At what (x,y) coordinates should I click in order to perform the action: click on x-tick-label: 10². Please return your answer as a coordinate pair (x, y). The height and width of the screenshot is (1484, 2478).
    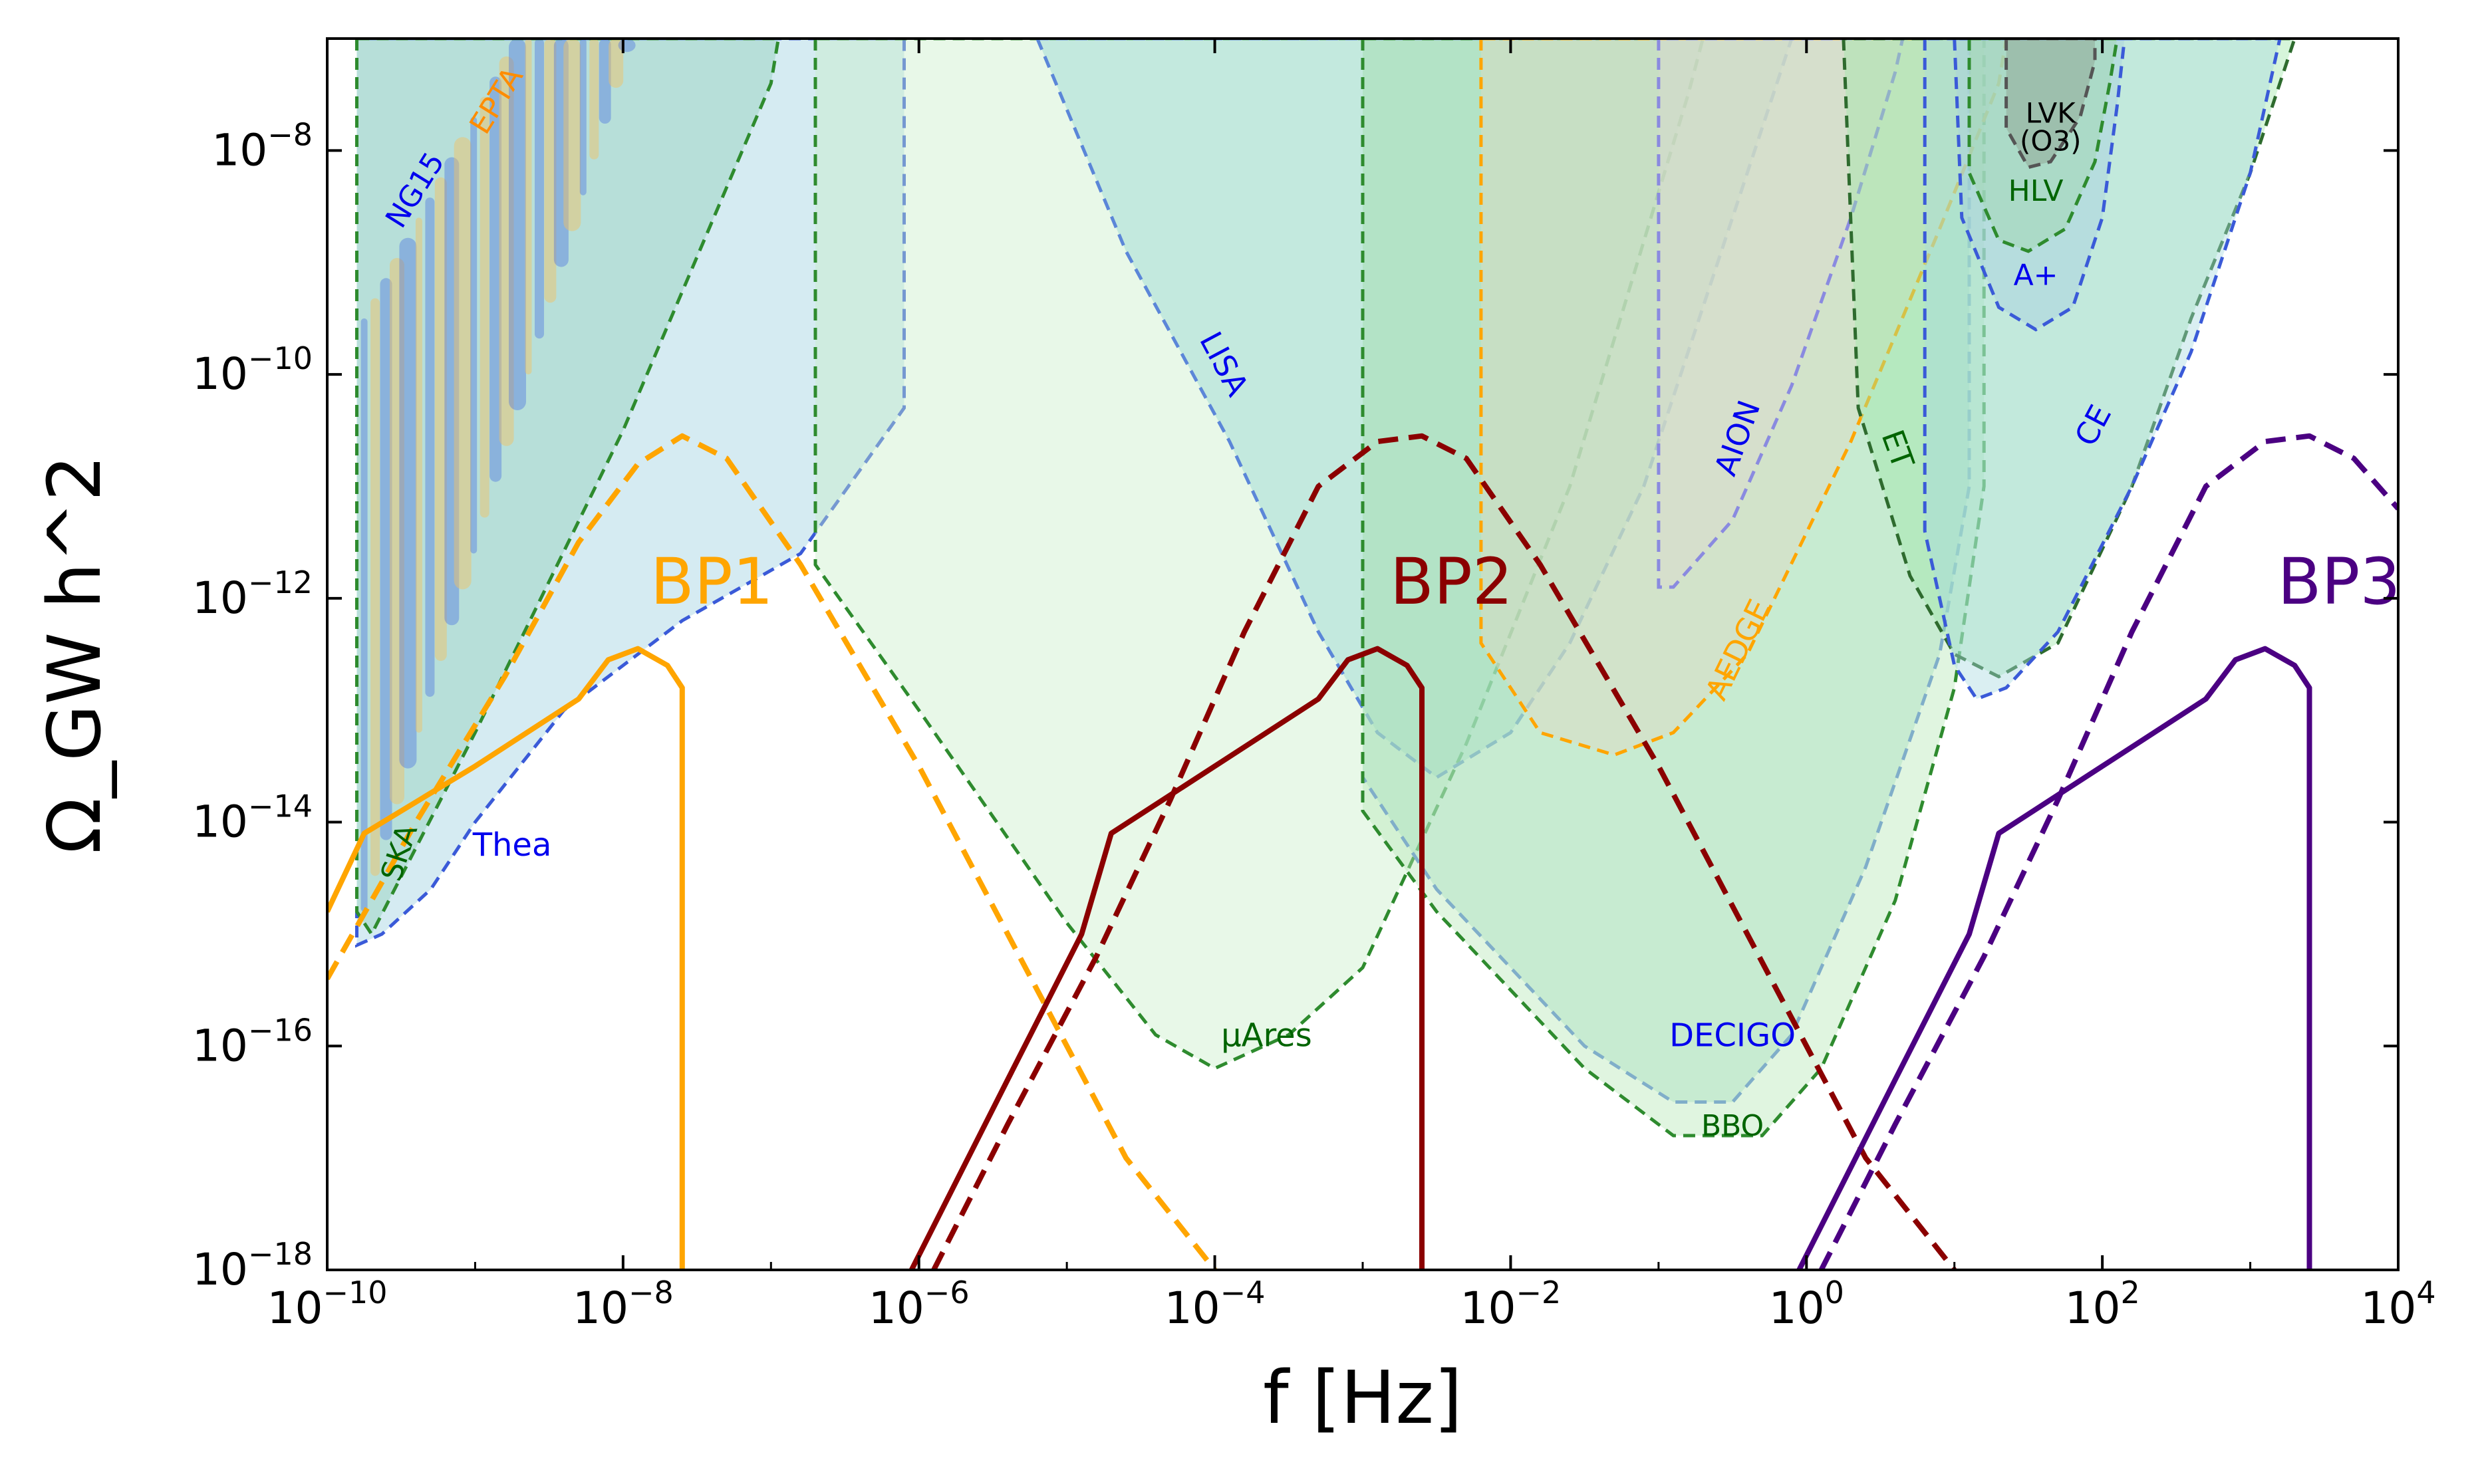
    Looking at the image, I should click on (2102, 1304).